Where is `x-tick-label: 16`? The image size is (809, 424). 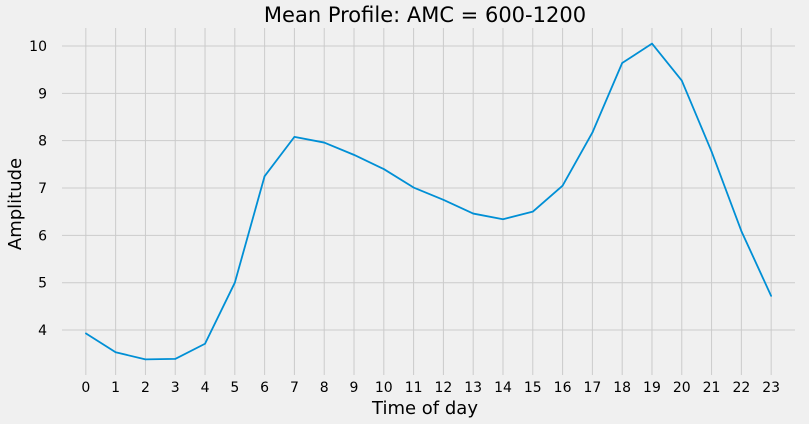
x-tick-label: 16 is located at coordinates (563, 388).